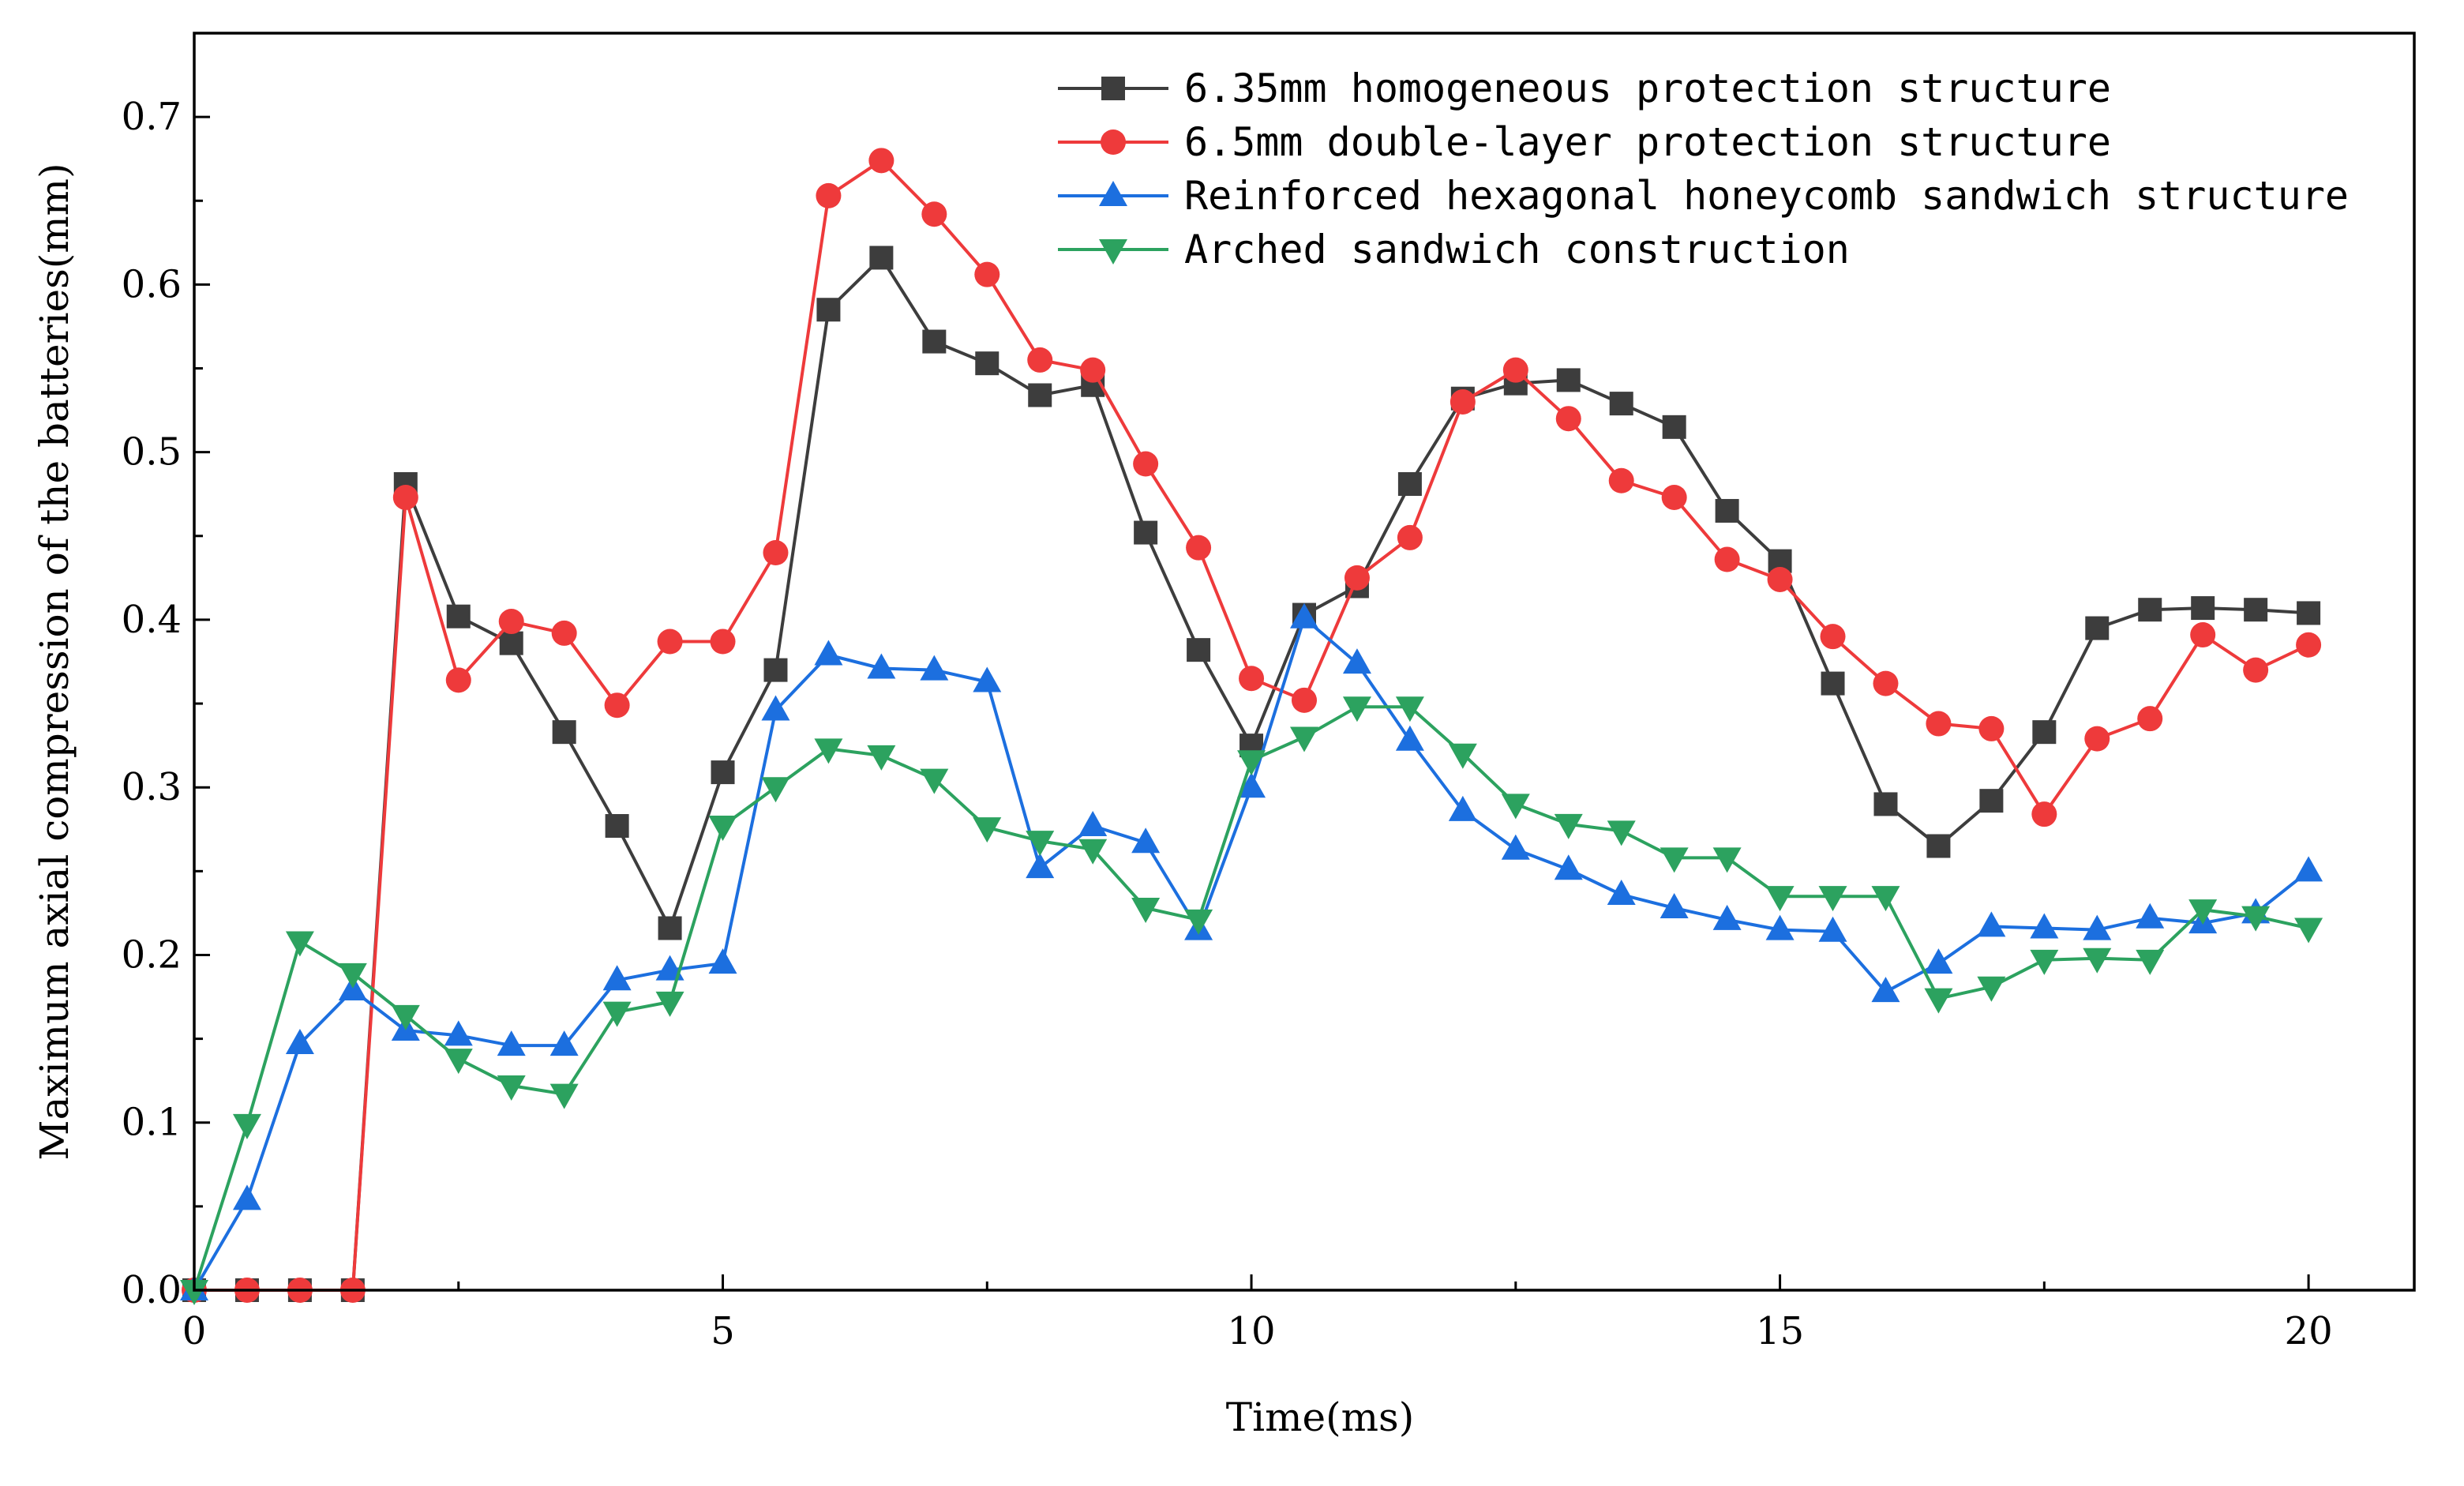 The image size is (2464, 1486). What do you see at coordinates (152, 787) in the screenshot?
I see `y-tick-label: 0.3` at bounding box center [152, 787].